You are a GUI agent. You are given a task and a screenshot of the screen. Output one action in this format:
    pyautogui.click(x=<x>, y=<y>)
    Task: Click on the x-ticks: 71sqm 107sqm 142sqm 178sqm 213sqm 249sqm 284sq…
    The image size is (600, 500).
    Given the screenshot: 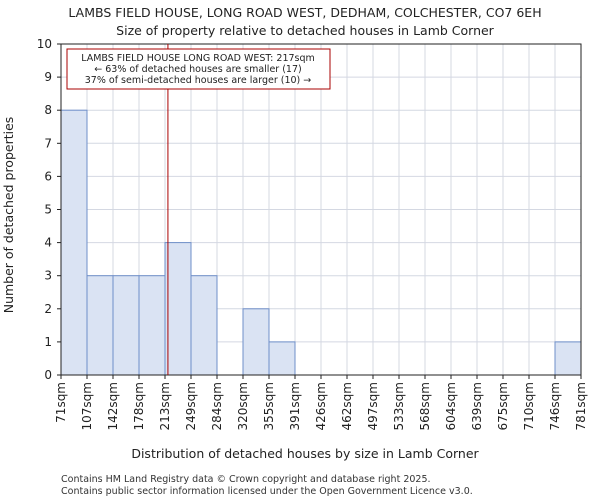 What is the action you would take?
    pyautogui.click(x=321, y=402)
    